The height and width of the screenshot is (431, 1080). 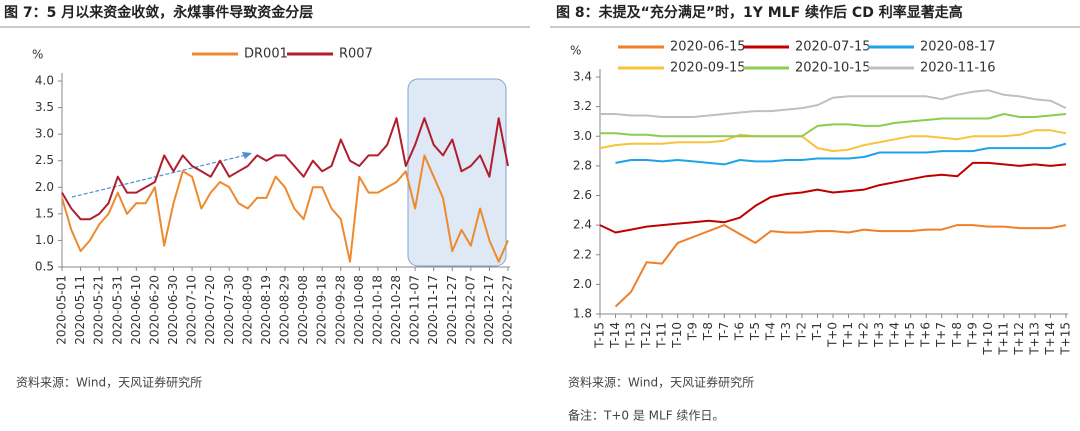 I want to click on legend-label: DR001, so click(x=266, y=54).